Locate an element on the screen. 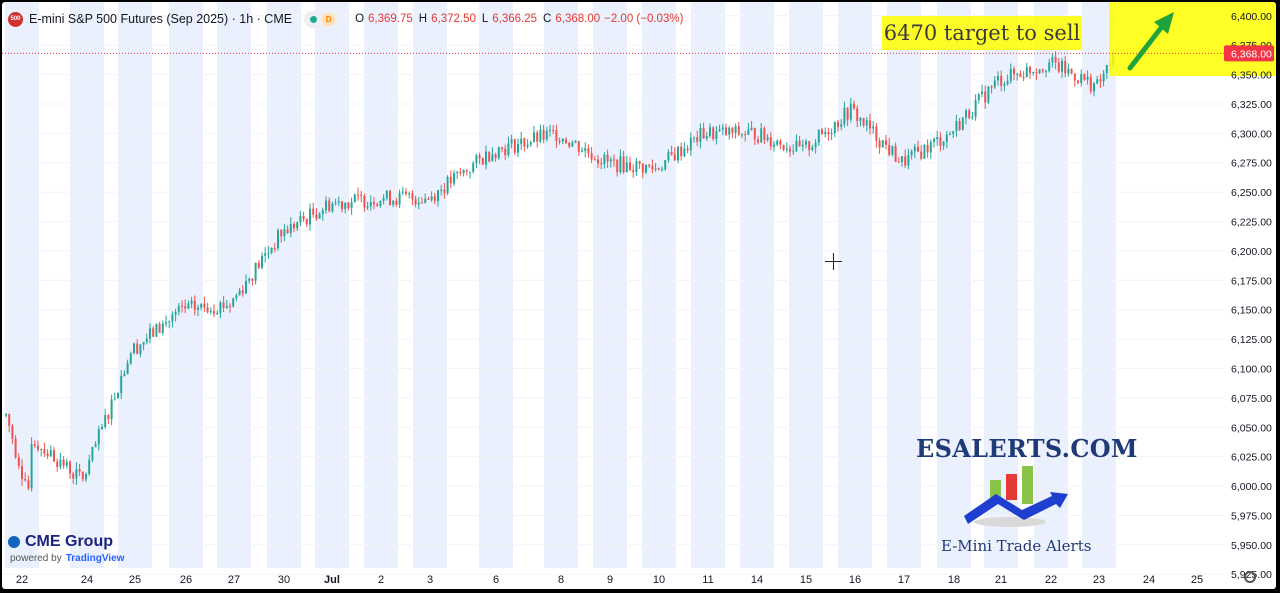  brand-site-name: ESALERTS.COM is located at coordinates (1027, 448).